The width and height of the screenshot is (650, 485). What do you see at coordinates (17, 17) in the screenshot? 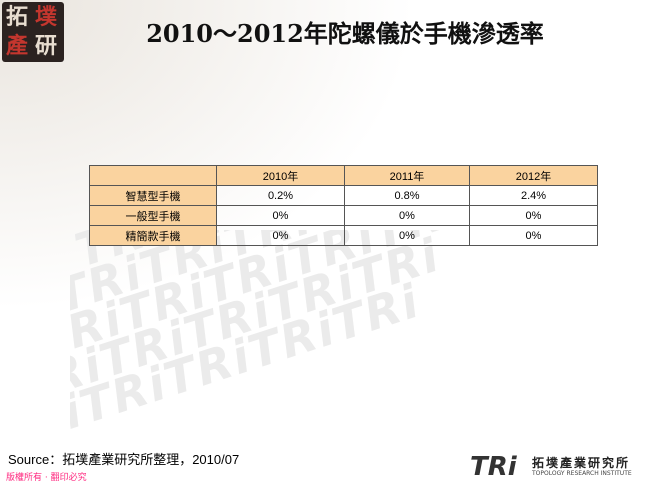
I see `logo-char: 拓` at bounding box center [17, 17].